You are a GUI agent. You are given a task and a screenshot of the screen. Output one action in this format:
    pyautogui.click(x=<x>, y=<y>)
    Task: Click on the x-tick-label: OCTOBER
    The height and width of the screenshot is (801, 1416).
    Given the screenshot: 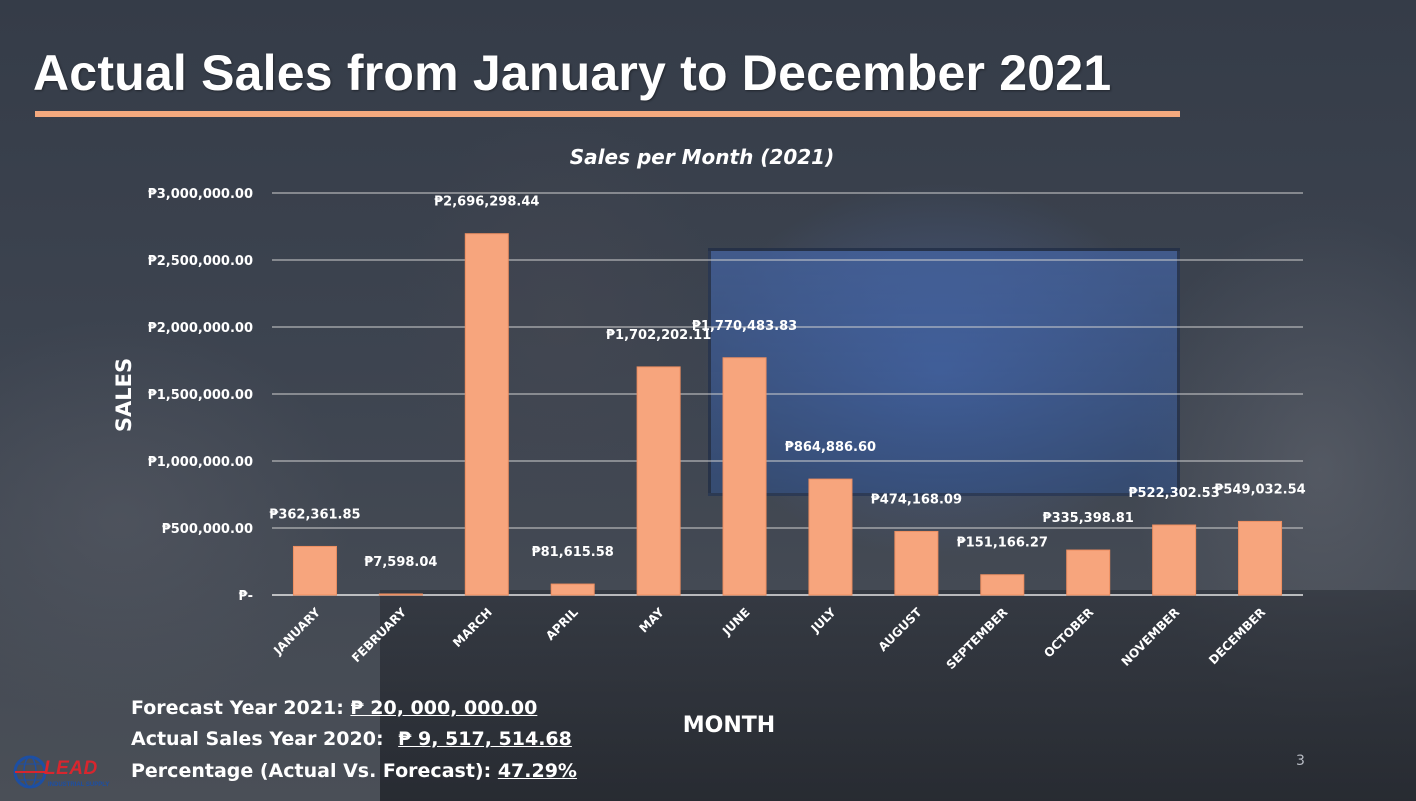 What is the action you would take?
    pyautogui.click(x=1068, y=632)
    